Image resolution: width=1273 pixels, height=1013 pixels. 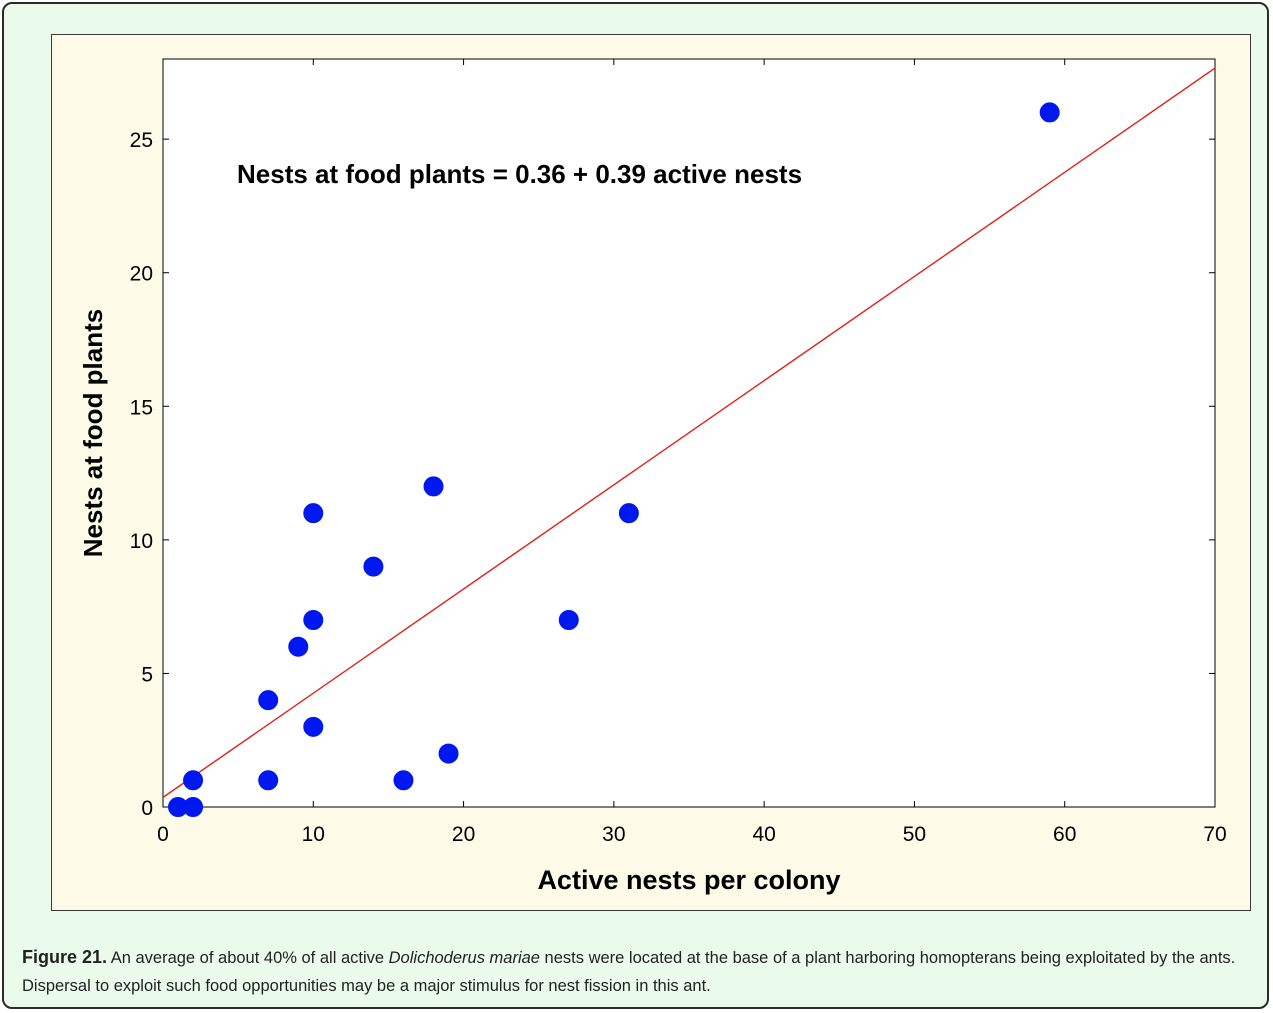 I want to click on y-tick-label: 5, so click(x=147, y=674).